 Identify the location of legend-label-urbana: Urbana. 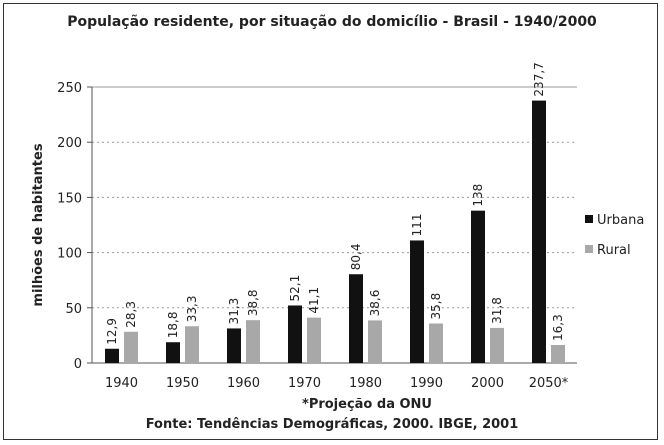
(620, 220).